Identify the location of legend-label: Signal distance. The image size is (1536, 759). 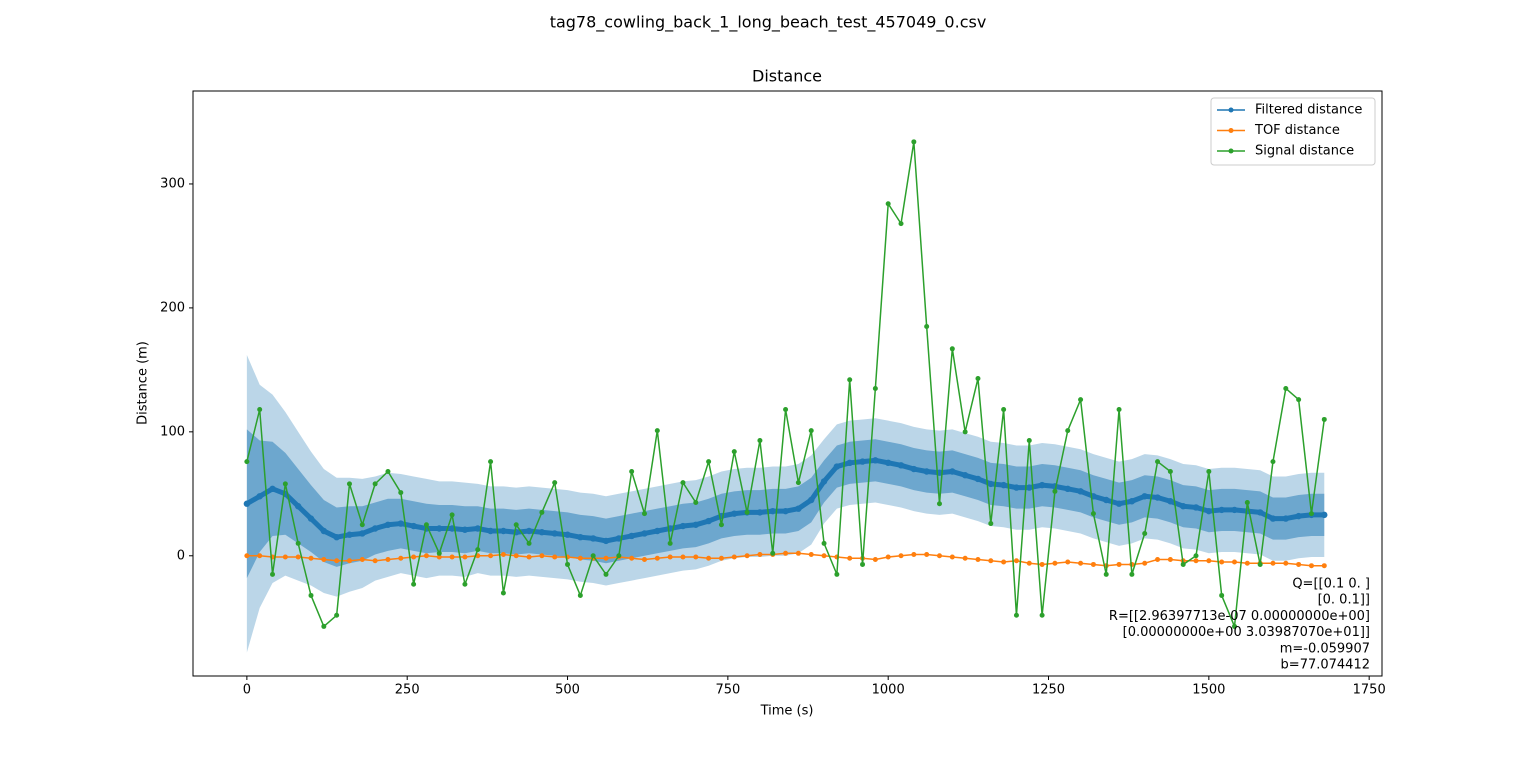
(1304, 151).